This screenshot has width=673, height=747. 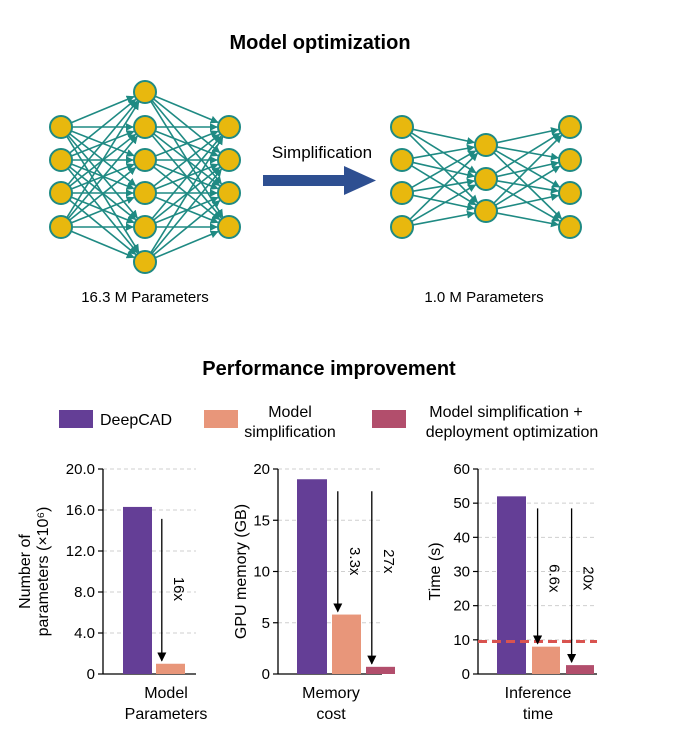 What do you see at coordinates (461, 503) in the screenshot?
I see `y-tick-label: 50` at bounding box center [461, 503].